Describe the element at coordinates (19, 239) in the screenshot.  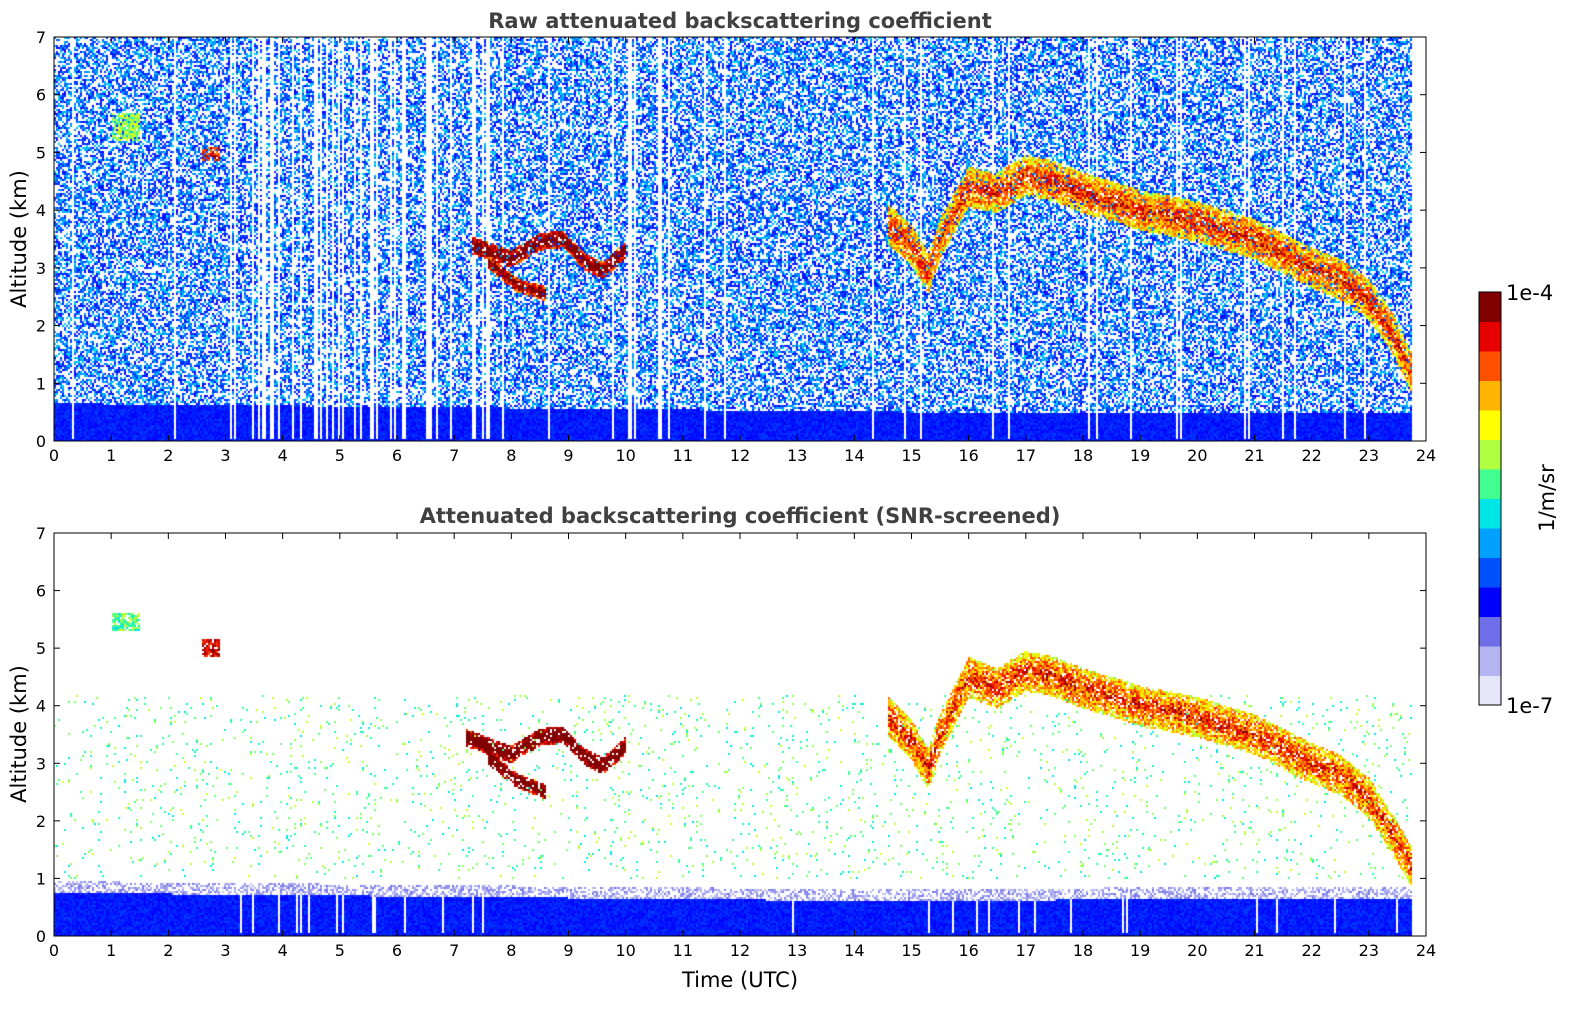
I see `panel-1-ylabel: Altitude (km)` at that location.